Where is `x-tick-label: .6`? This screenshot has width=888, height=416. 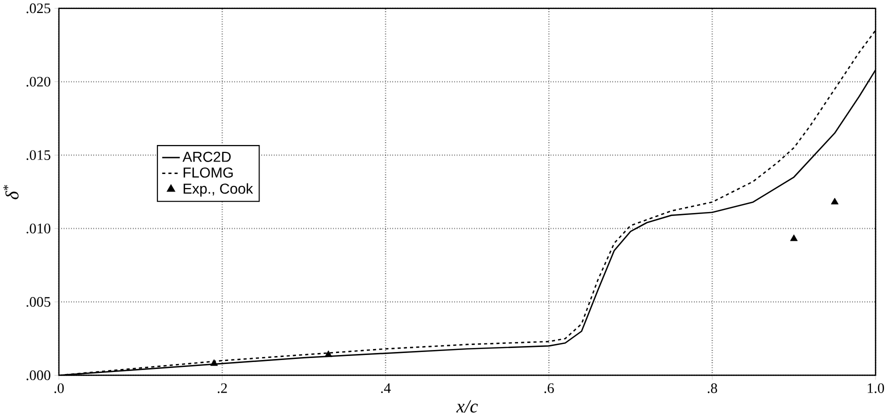
x-tick-label: .6 is located at coordinates (549, 388).